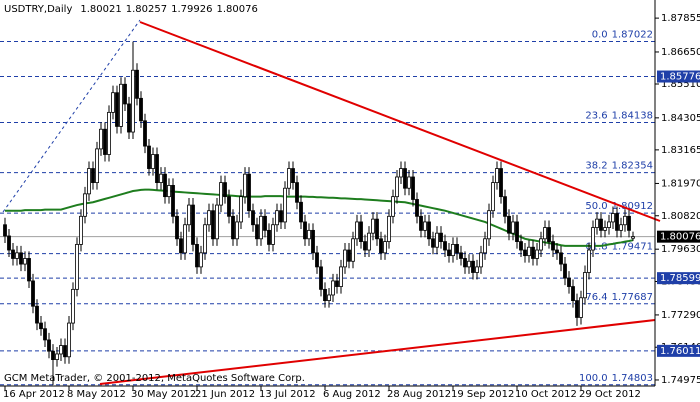 Image resolution: width=700 pixels, height=402 pixels. Describe the element at coordinates (377, 352) in the screenshot. I see `trend-line` at that location.